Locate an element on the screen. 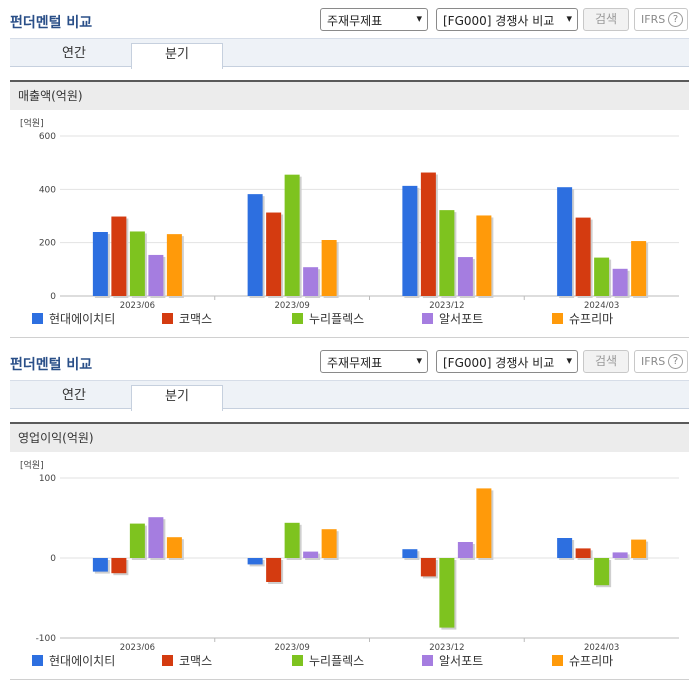 This screenshot has height=684, width=696. legend-item: 누리플렉스 is located at coordinates (328, 660).